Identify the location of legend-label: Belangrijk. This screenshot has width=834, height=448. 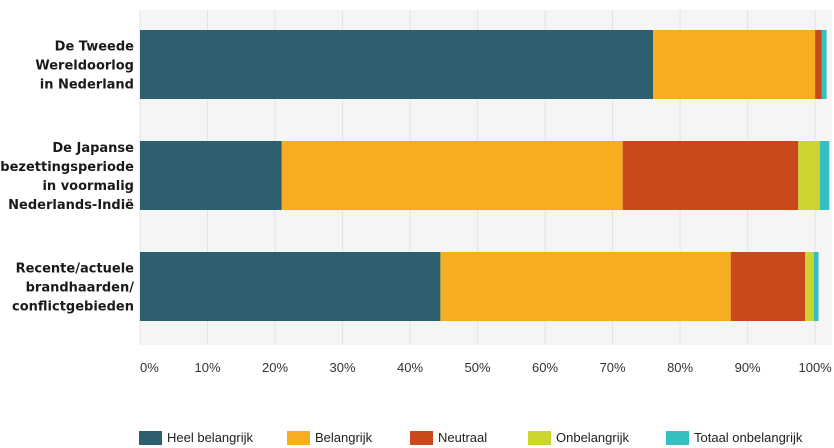
(344, 437).